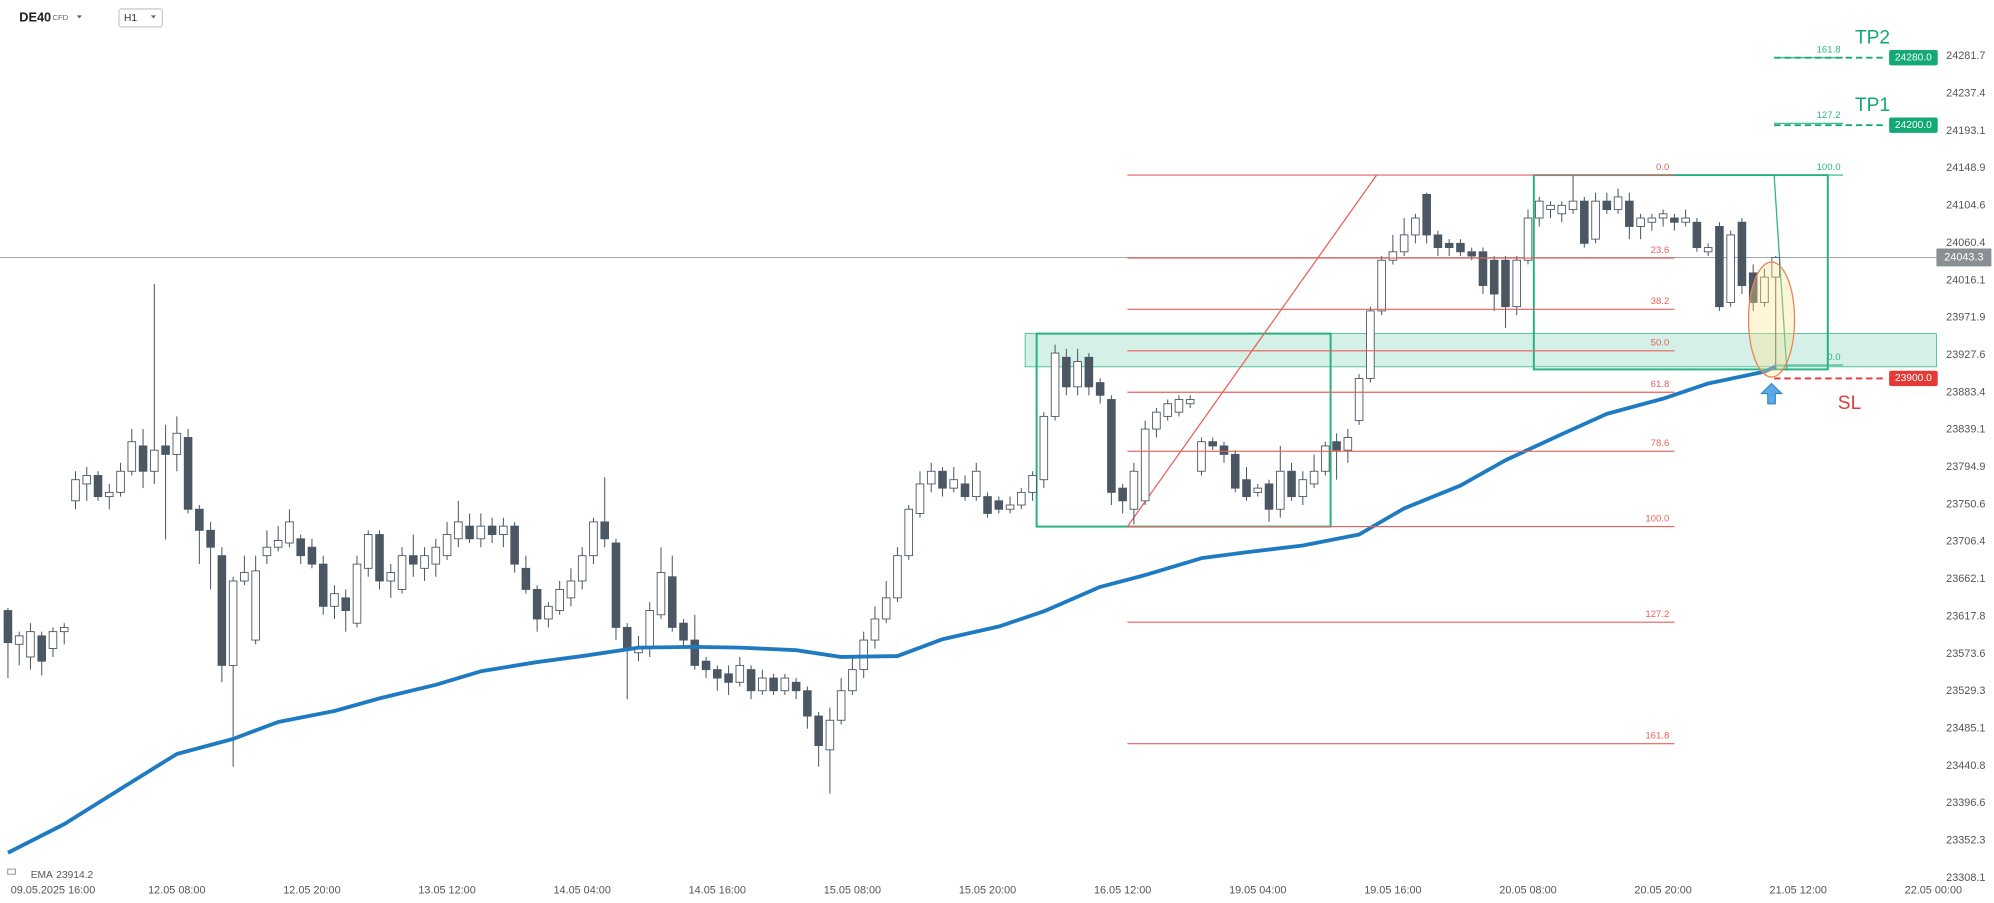 The image size is (1994, 903). What do you see at coordinates (53, 891) in the screenshot?
I see `x-tick-label: 09.05.2025 16:00` at bounding box center [53, 891].